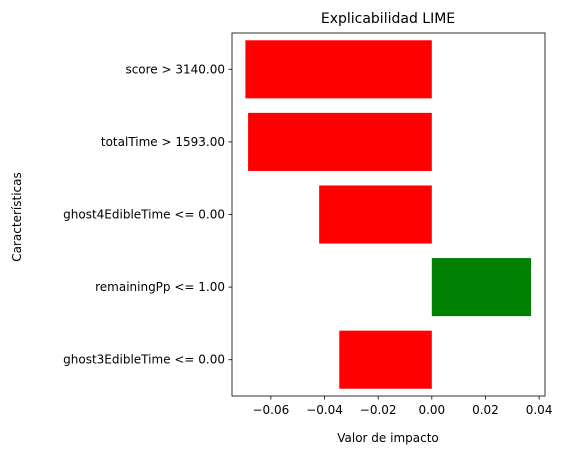 The image size is (566, 455). Describe the element at coordinates (388, 438) in the screenshot. I see `x-axis-title: Valor de impacto` at that location.